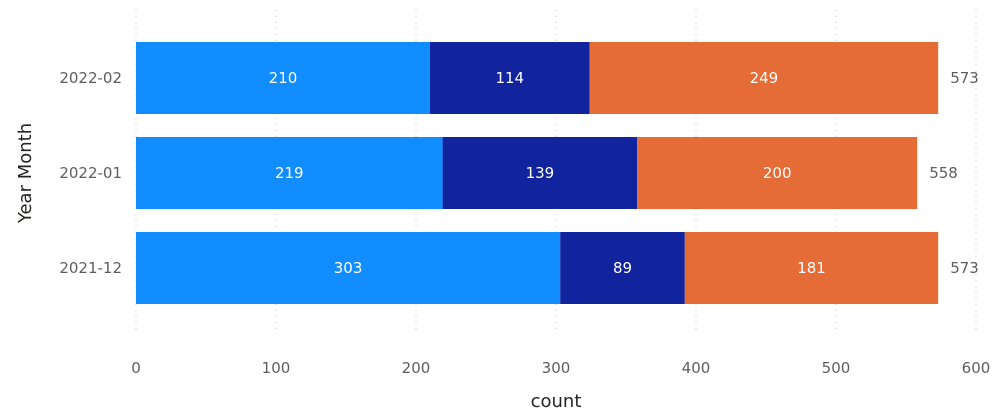  What do you see at coordinates (943, 173) in the screenshot?
I see `bar-total-label: 558` at bounding box center [943, 173].